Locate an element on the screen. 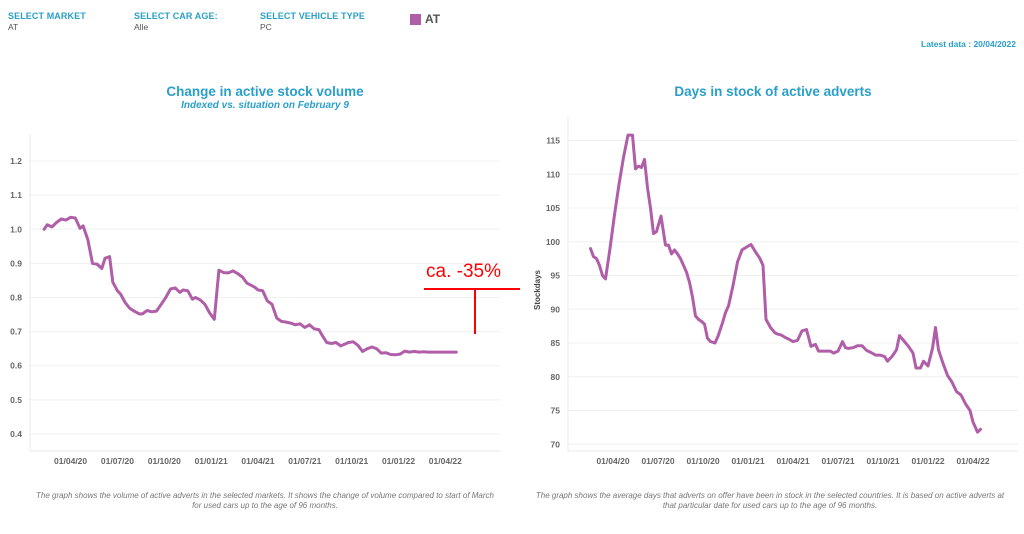  y-tick-label: 0.6 is located at coordinates (16, 366).